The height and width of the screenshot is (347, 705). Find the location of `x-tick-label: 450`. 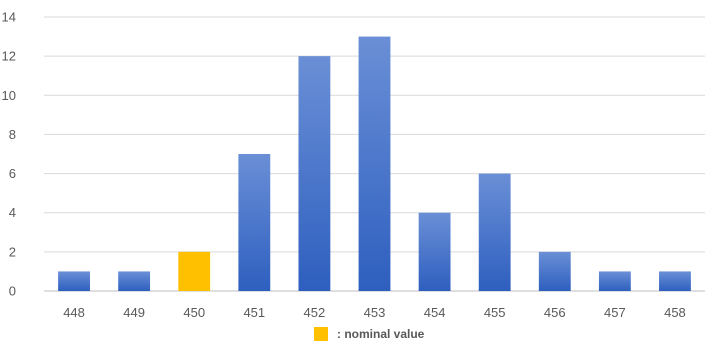

x-tick-label: 450 is located at coordinates (194, 312).